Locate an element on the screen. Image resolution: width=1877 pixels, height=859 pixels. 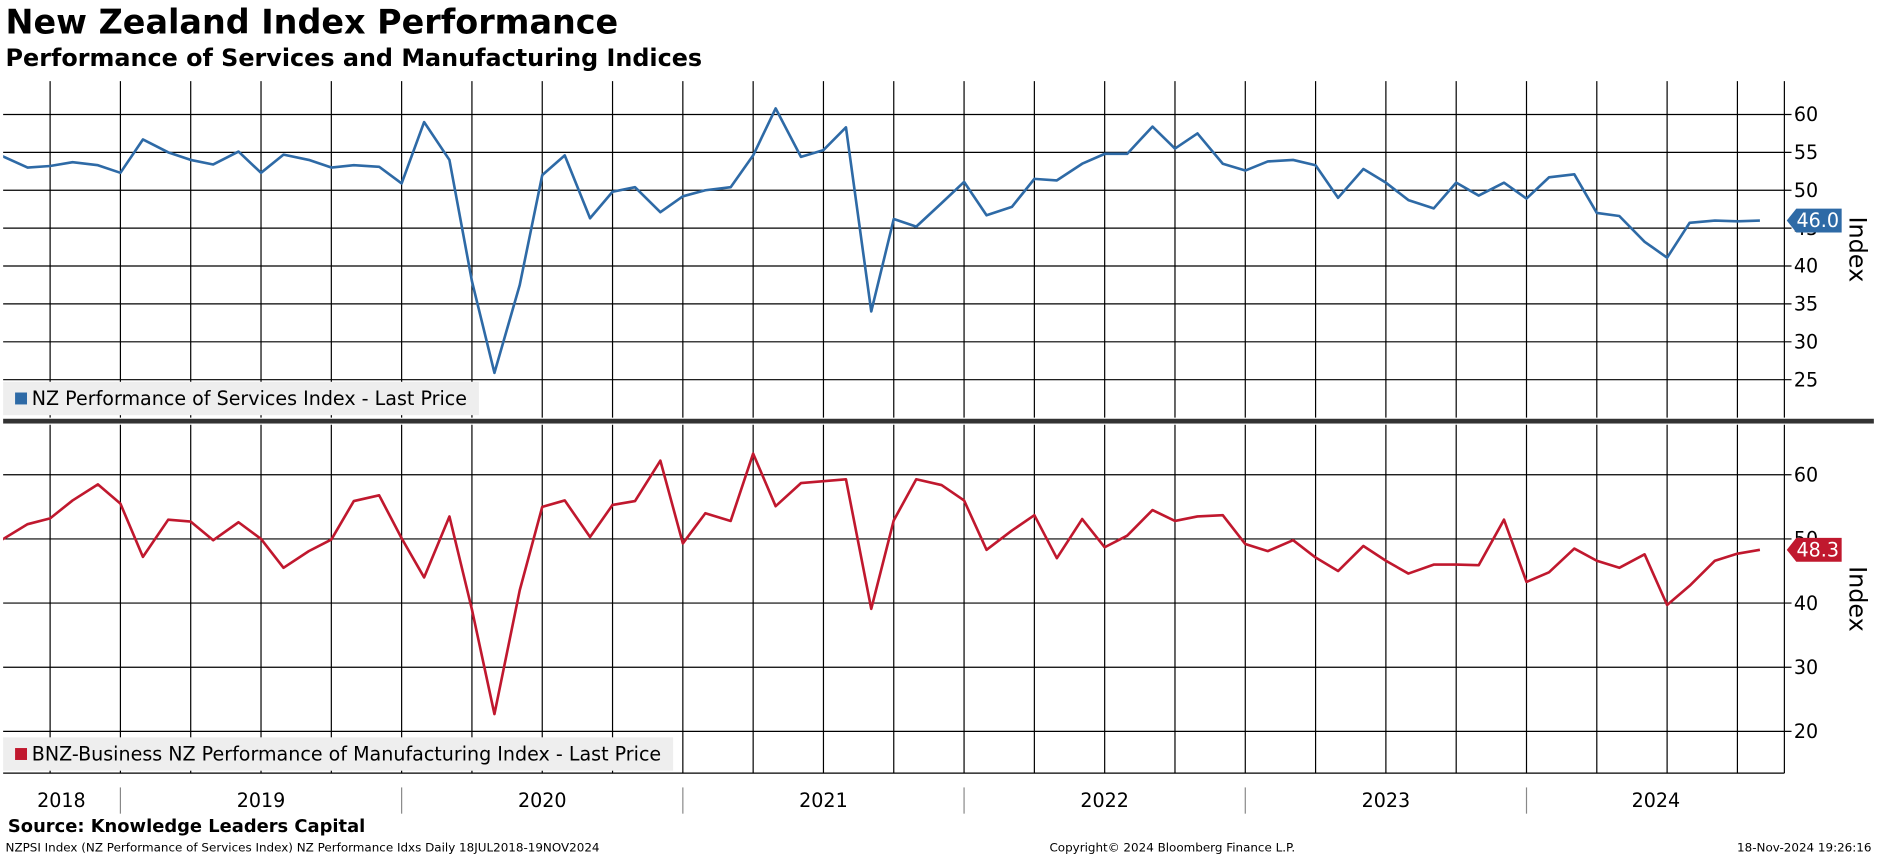
y-tick-label: 35 is located at coordinates (1806, 305).